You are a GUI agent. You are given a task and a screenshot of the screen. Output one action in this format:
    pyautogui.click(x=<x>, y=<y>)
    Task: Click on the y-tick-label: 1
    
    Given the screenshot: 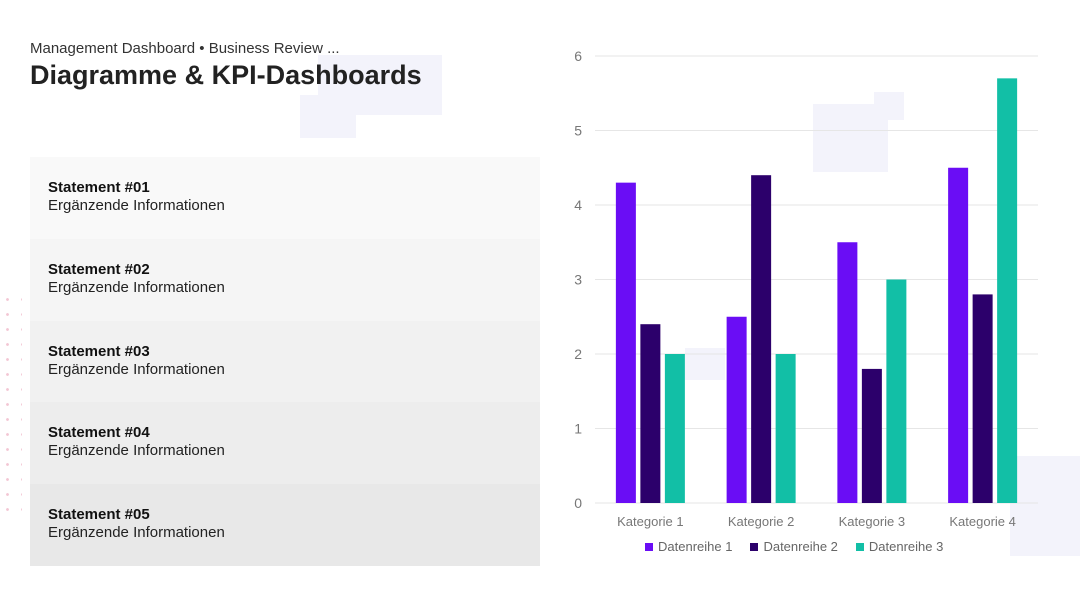 What is the action you would take?
    pyautogui.click(x=578, y=429)
    